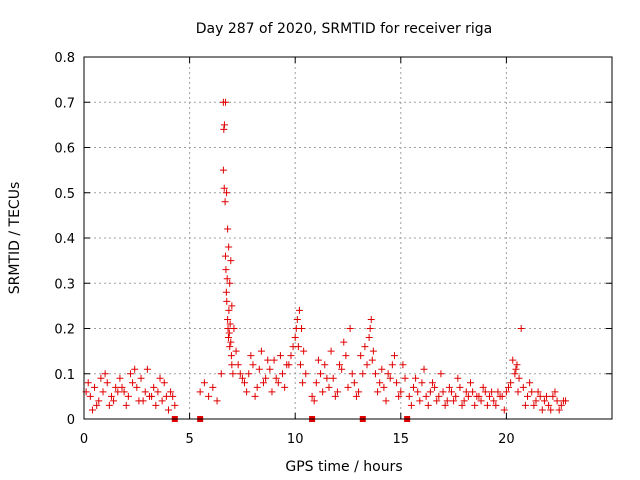 This screenshot has height=480, width=640. Describe the element at coordinates (64, 239) in the screenshot. I see `y-tick-label: 0.4` at that location.